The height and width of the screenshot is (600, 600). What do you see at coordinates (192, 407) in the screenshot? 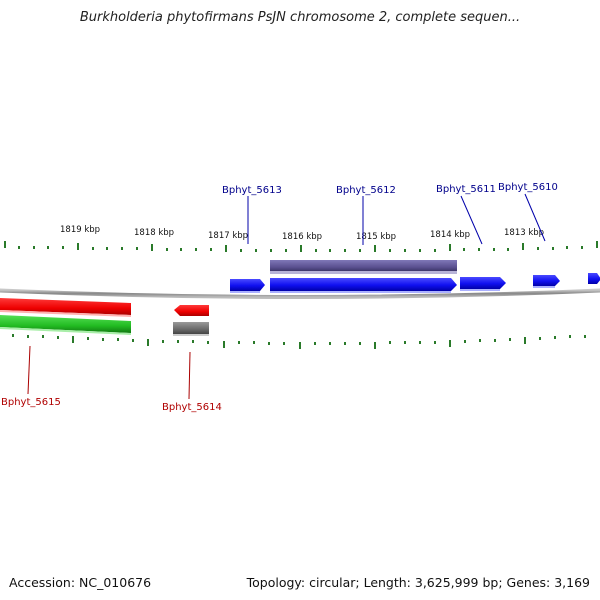
I see `gene-label-reverse: Bphyt_5614` at bounding box center [192, 407].